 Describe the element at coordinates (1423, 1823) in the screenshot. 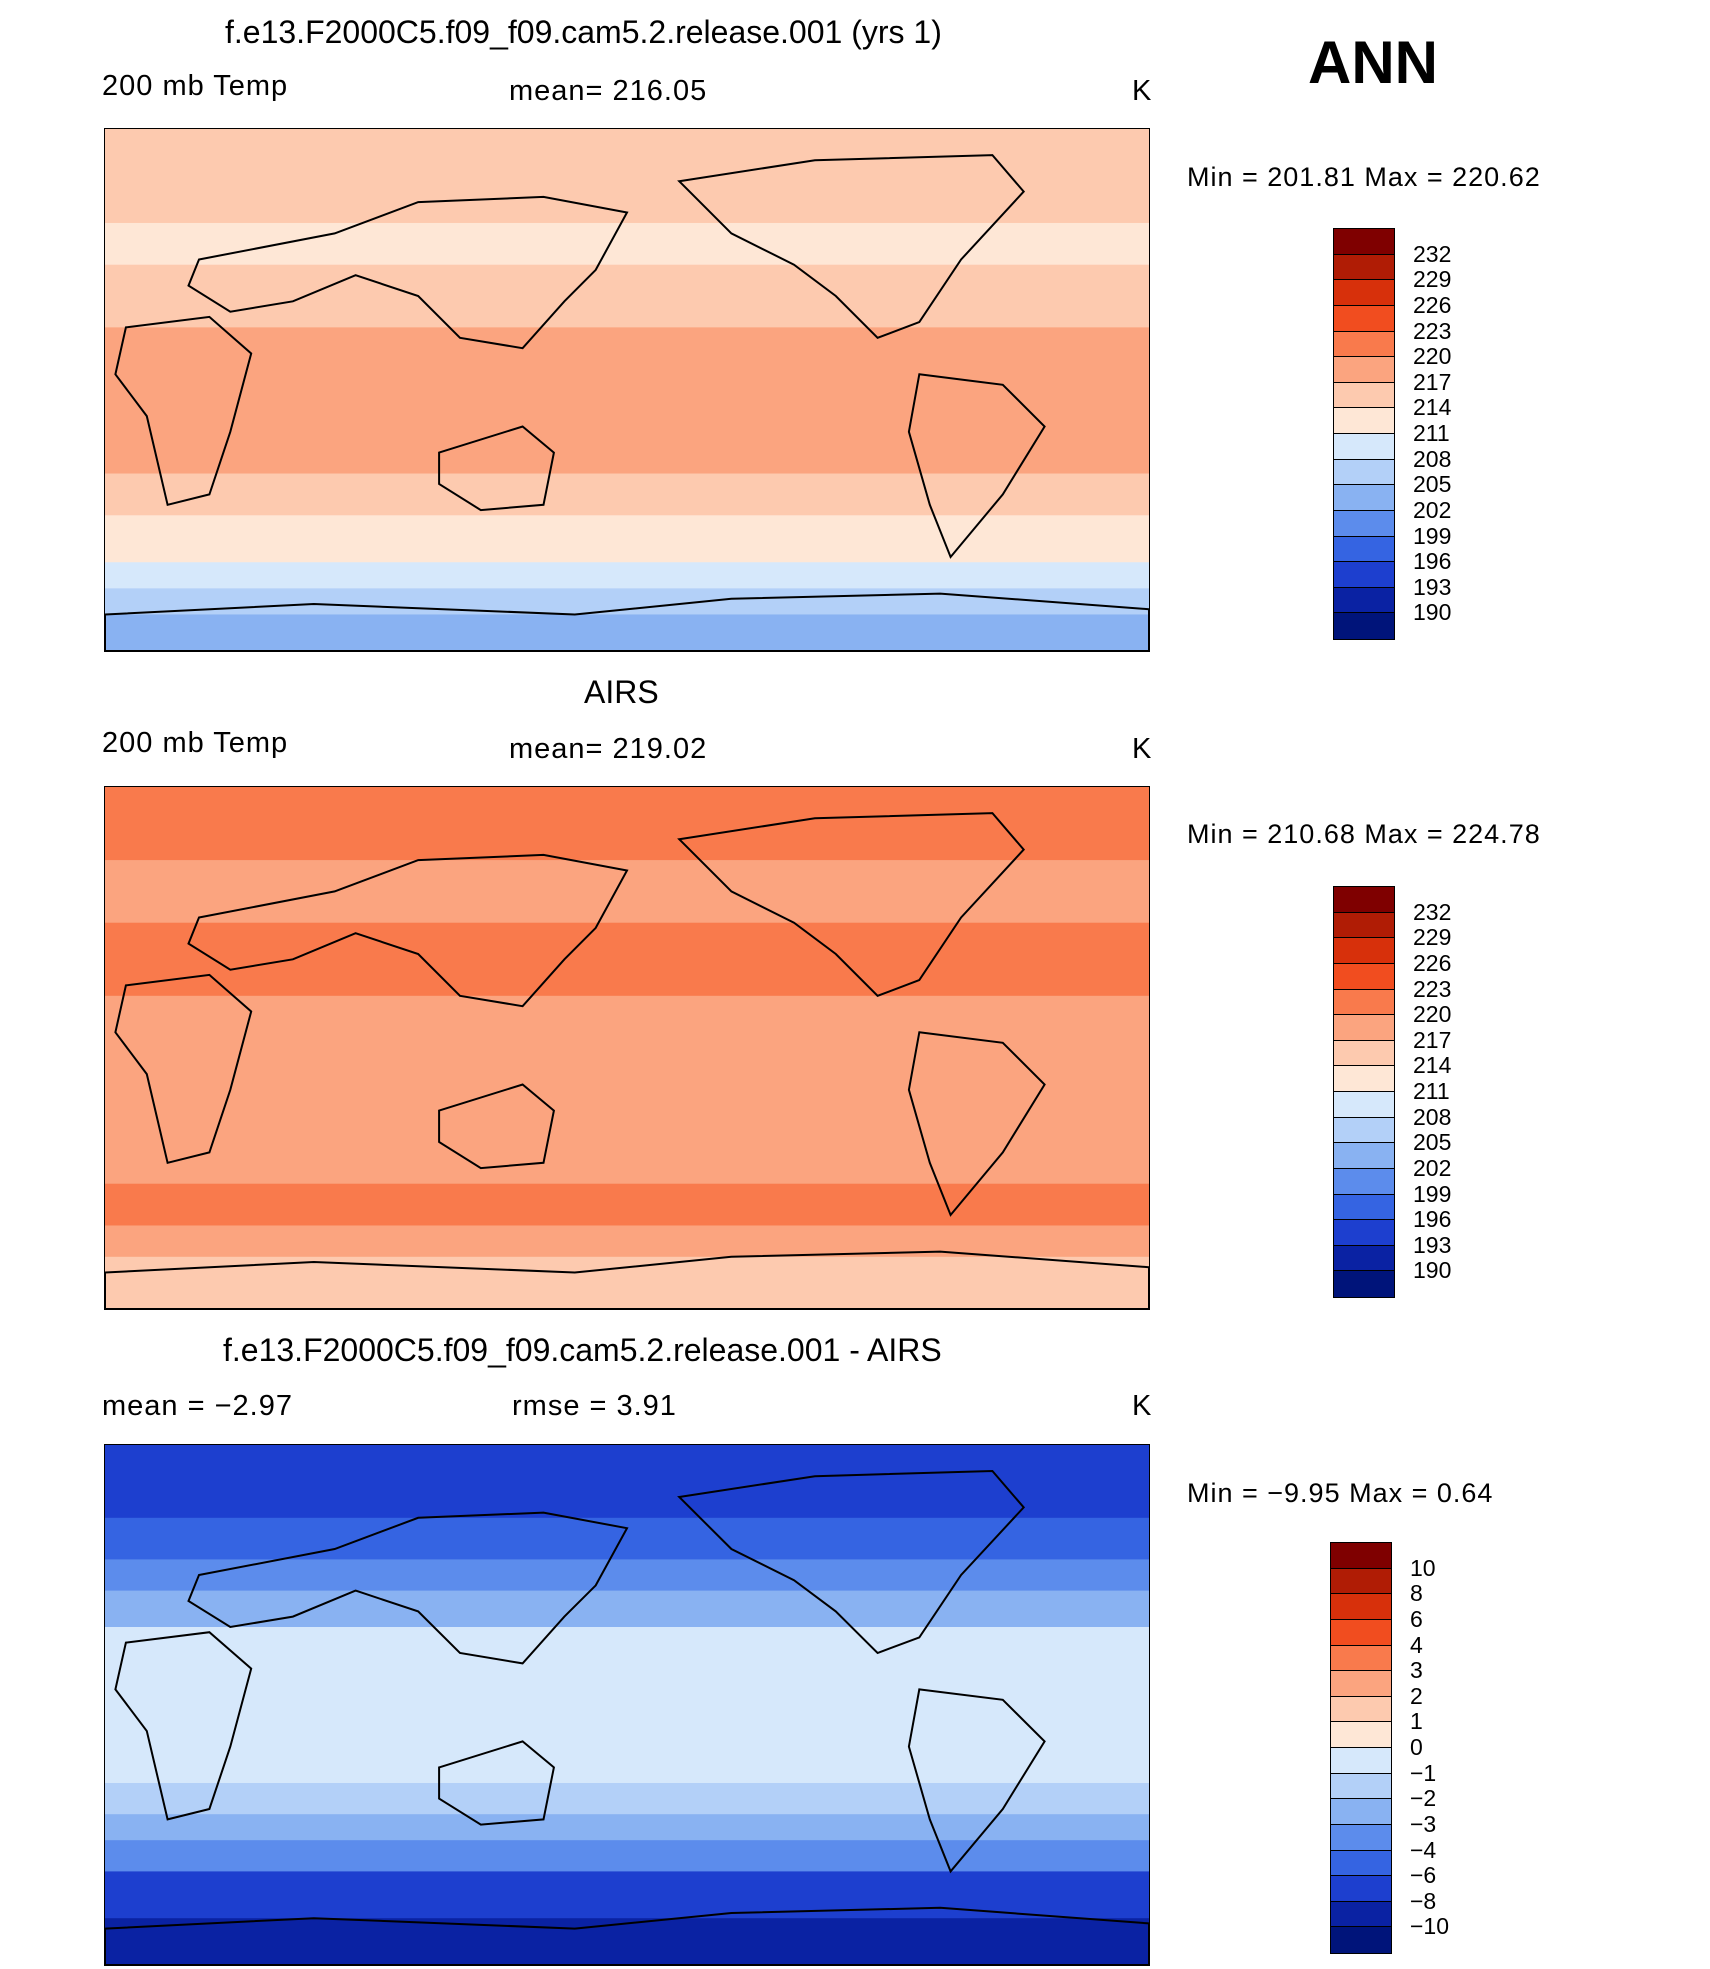

I see `colorbar-tick-label: −3` at that location.